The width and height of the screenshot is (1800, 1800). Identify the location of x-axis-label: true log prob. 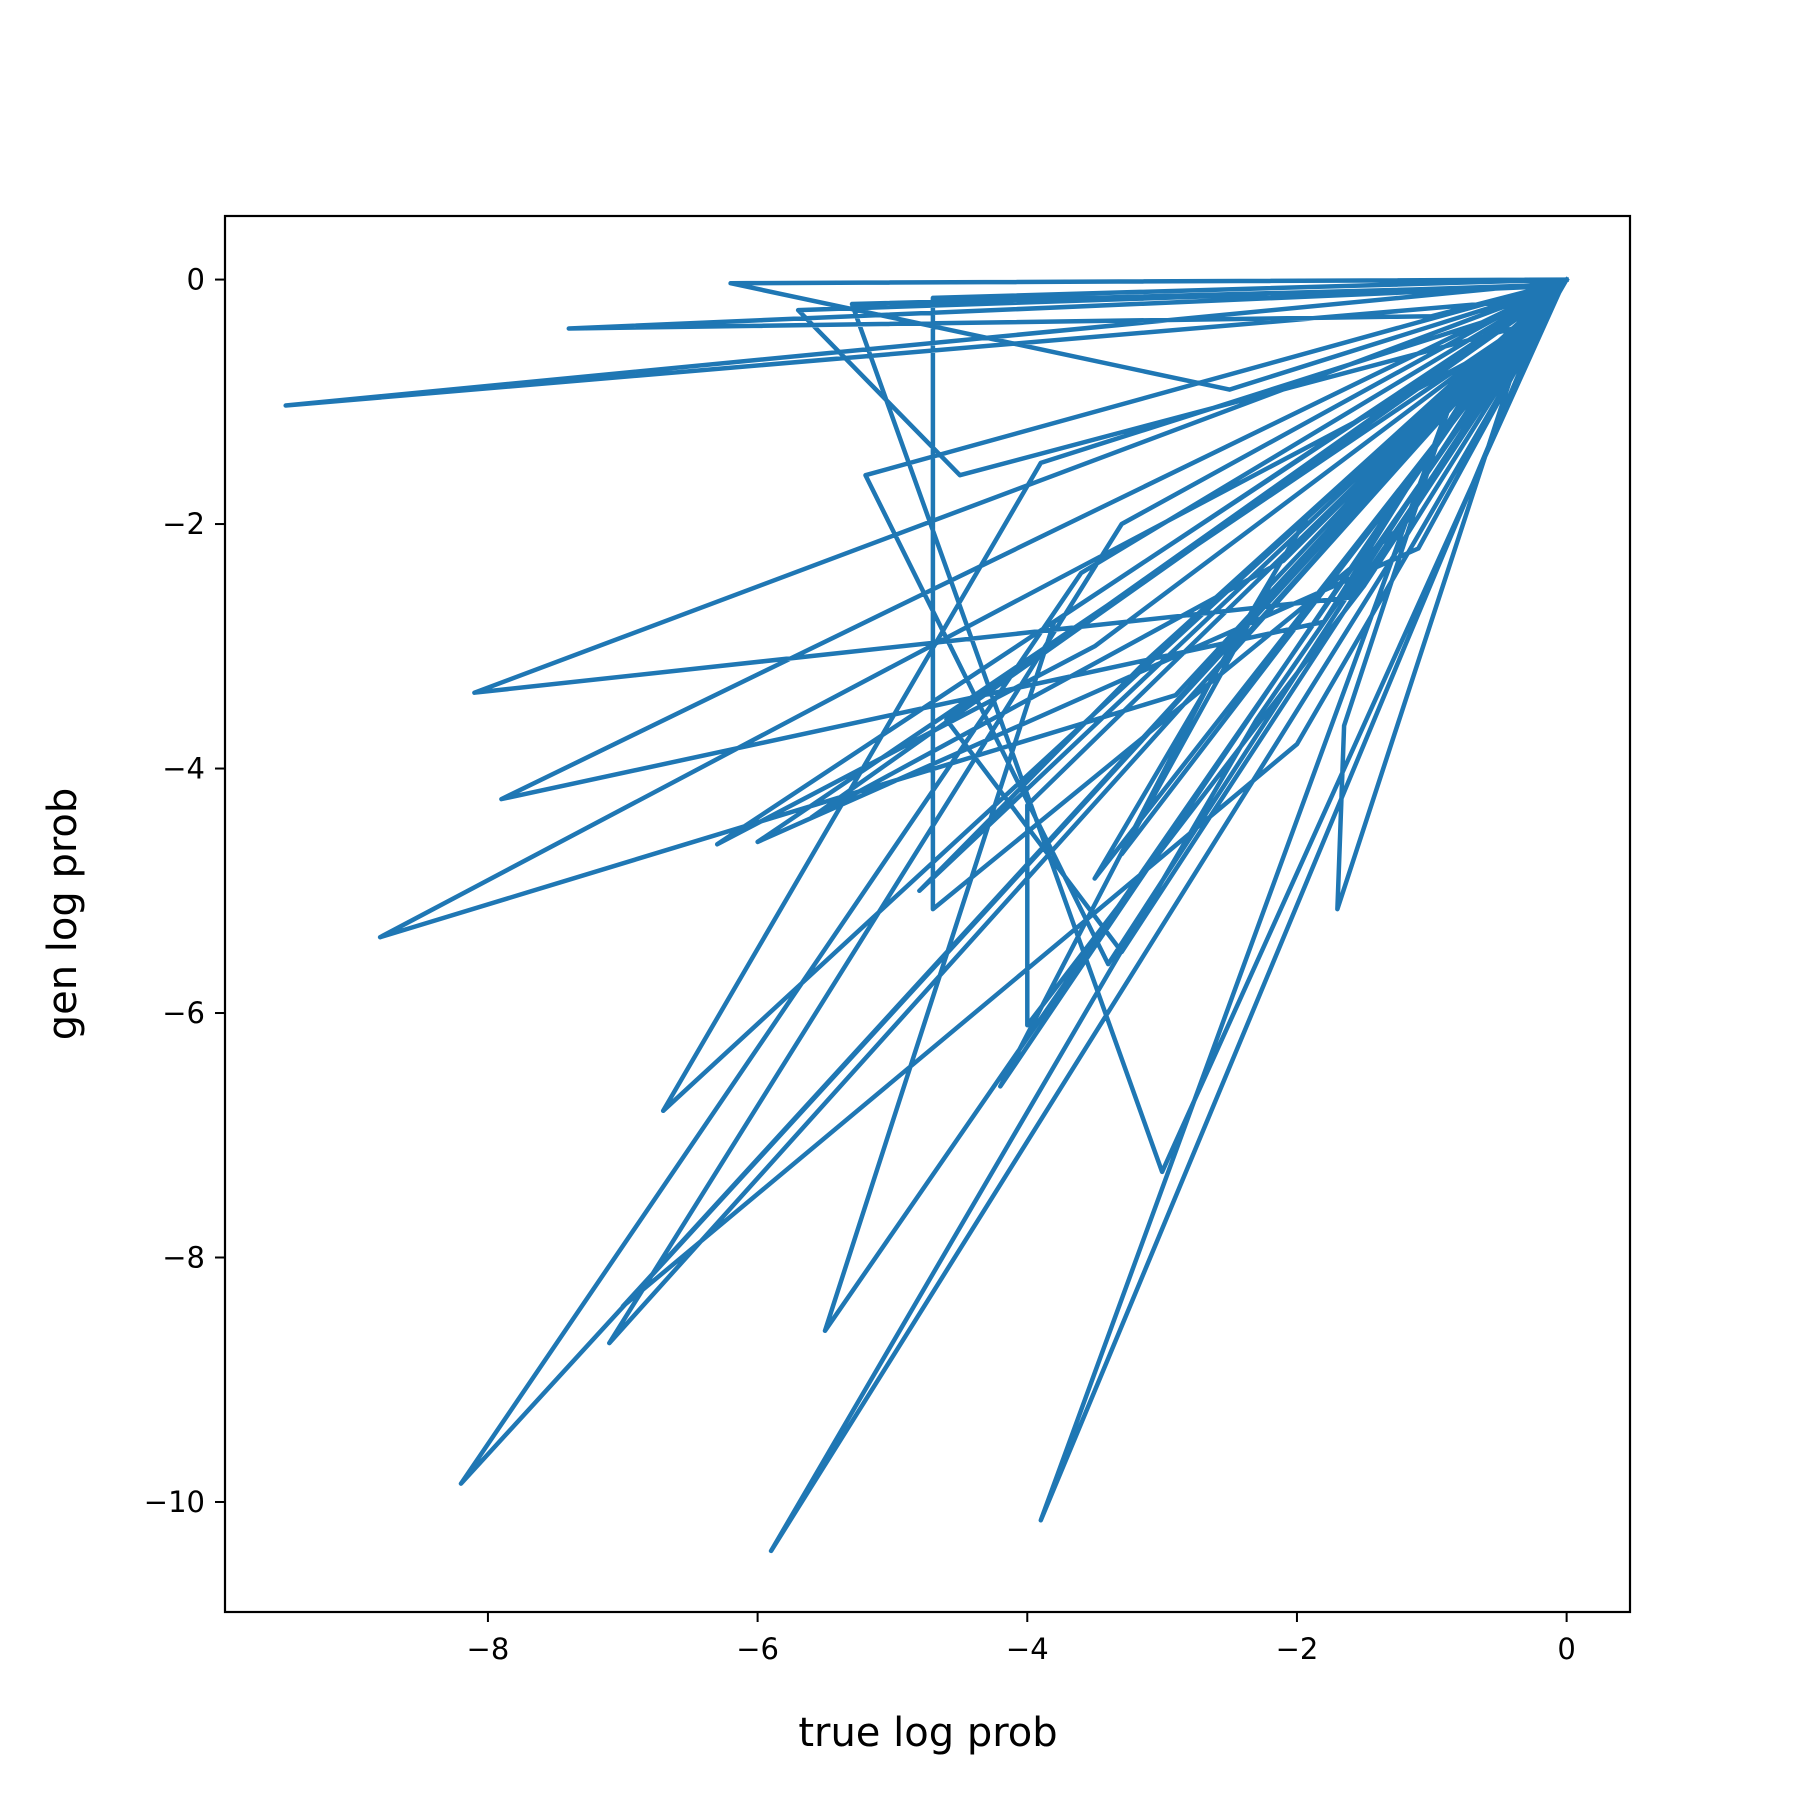
(927, 1733).